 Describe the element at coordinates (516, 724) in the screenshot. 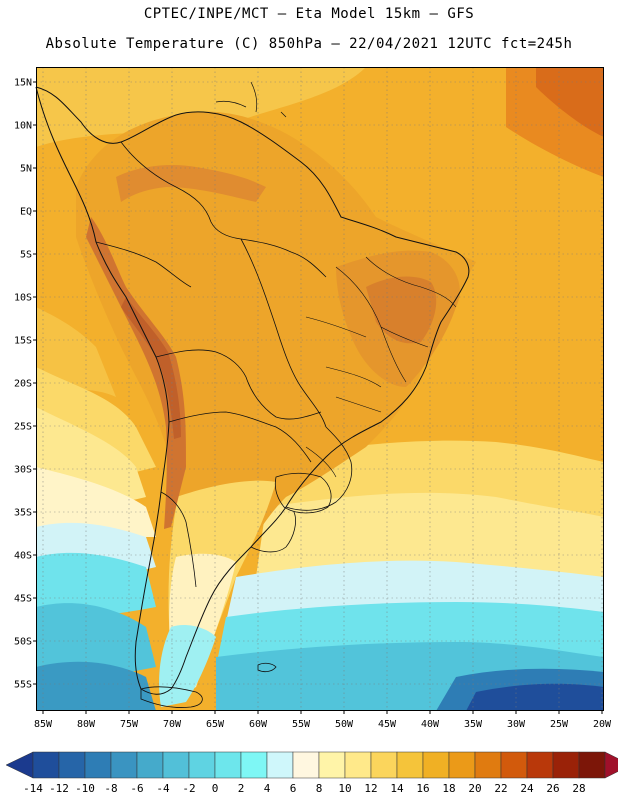

I see `longitude-label: 30W` at that location.